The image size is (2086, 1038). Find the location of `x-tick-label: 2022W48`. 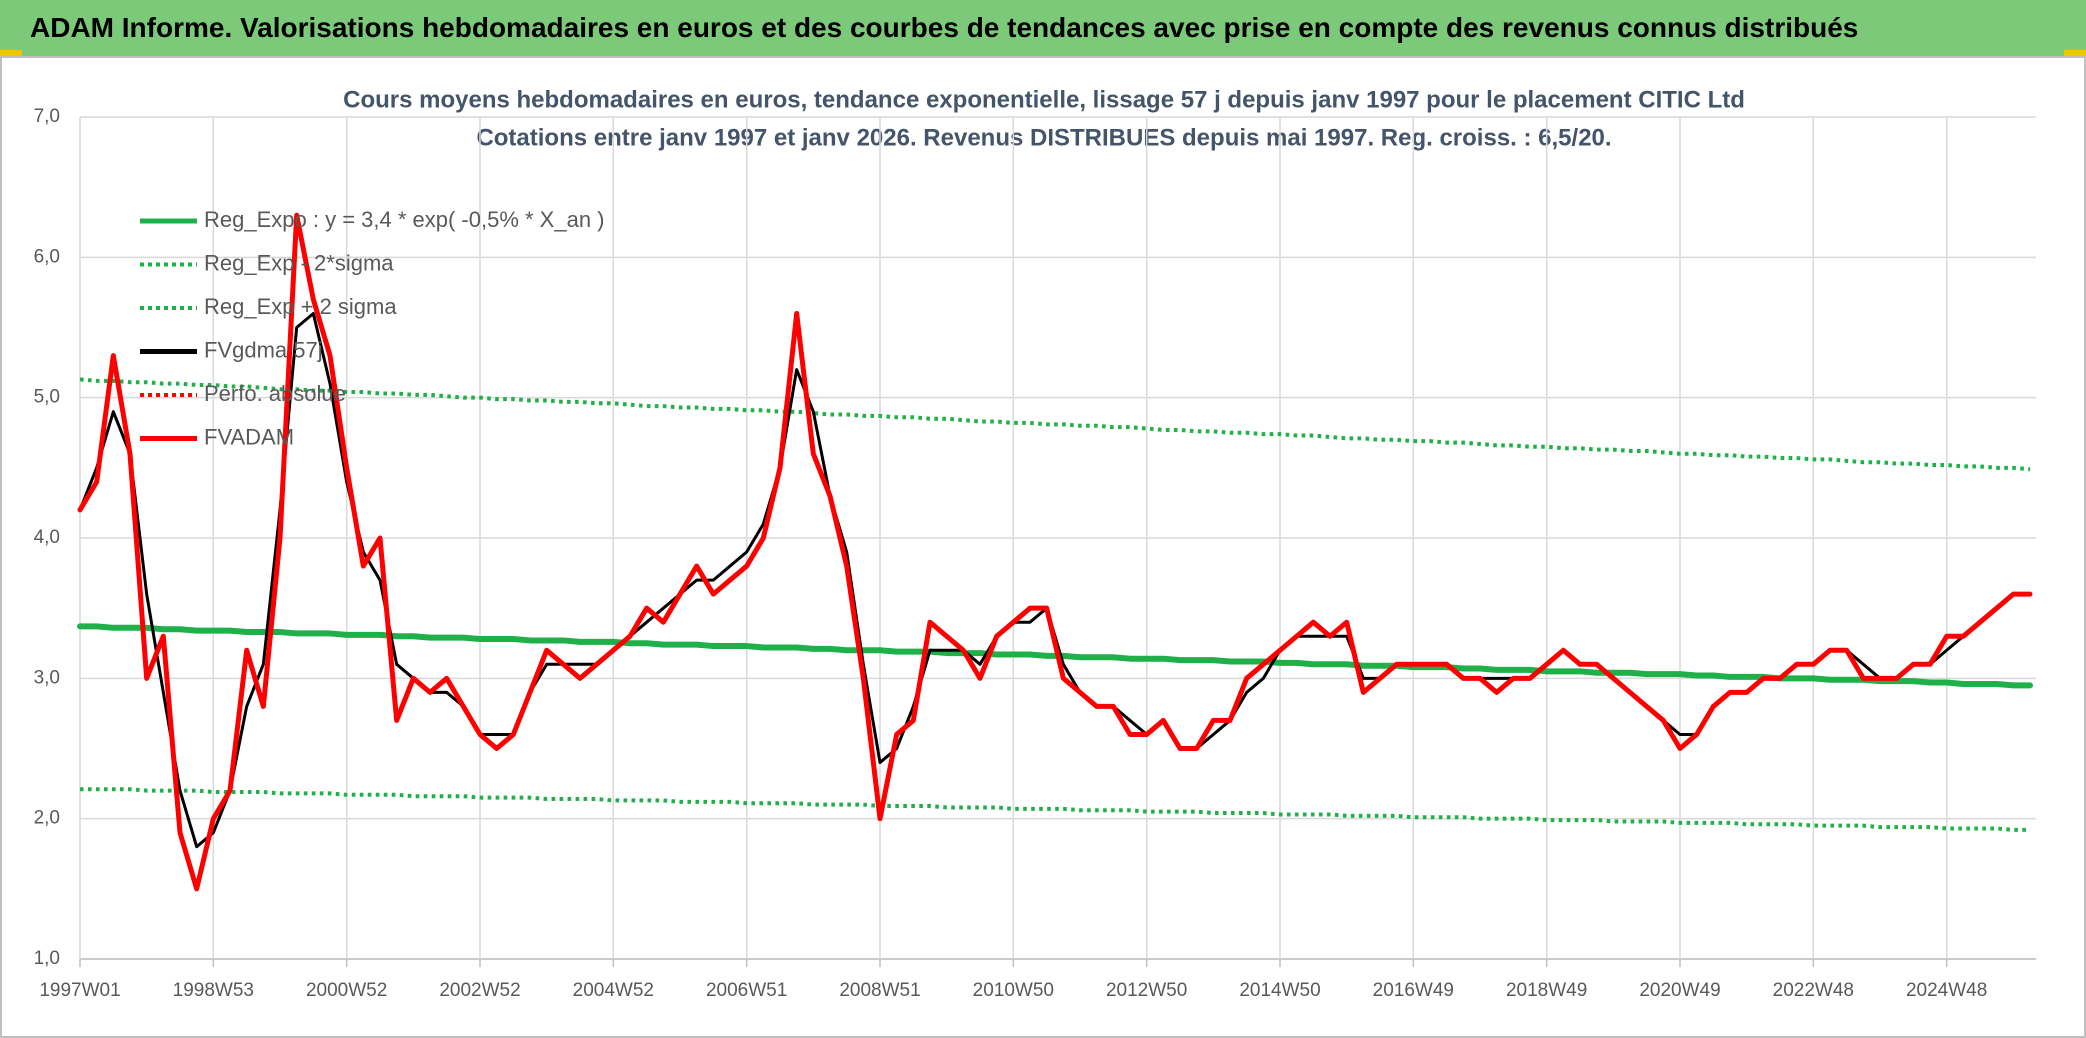

x-tick-label: 2022W48 is located at coordinates (1813, 990).